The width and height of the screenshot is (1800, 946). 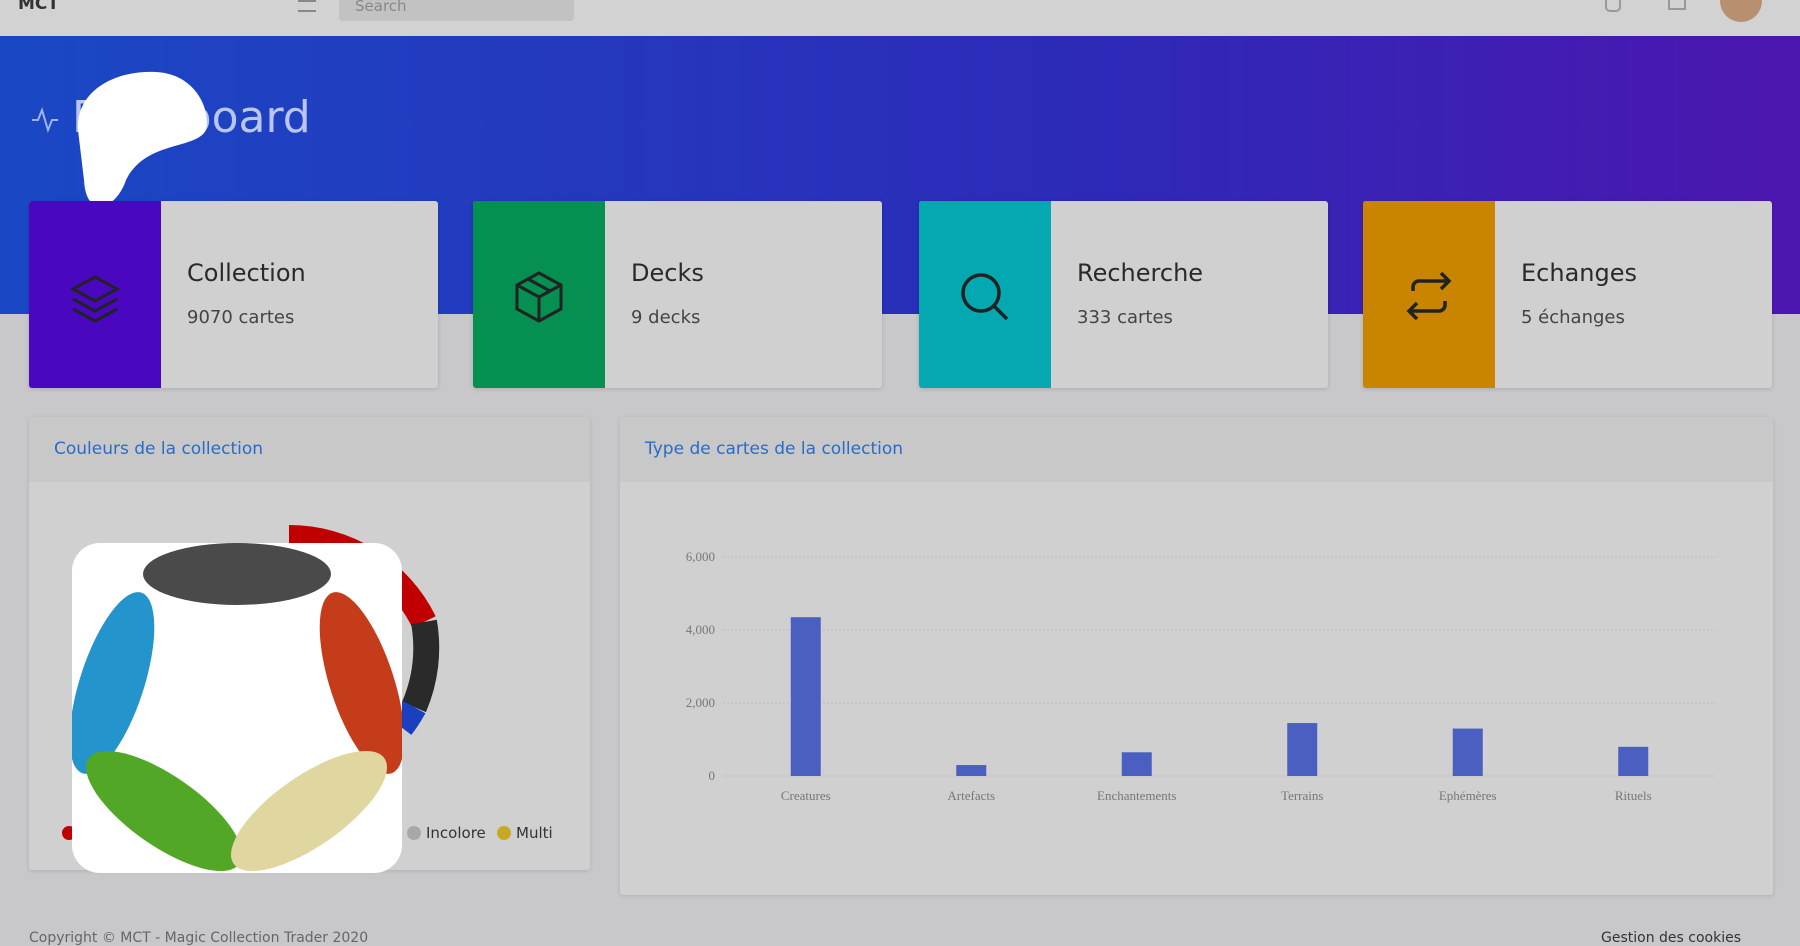 I want to click on panel-header: Type de cartes de la collection, so click(x=1196, y=449).